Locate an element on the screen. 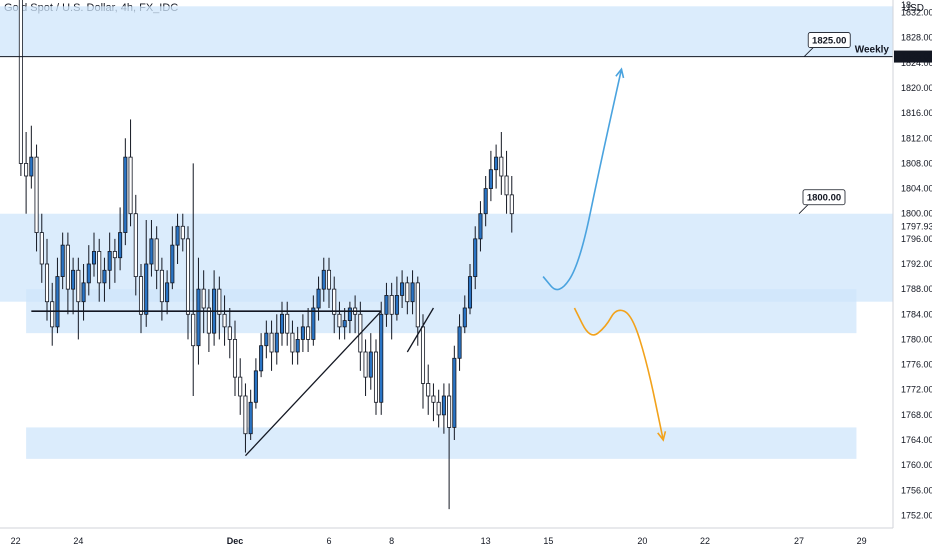  y-tick-label-1: 1756.00 is located at coordinates (916, 490).